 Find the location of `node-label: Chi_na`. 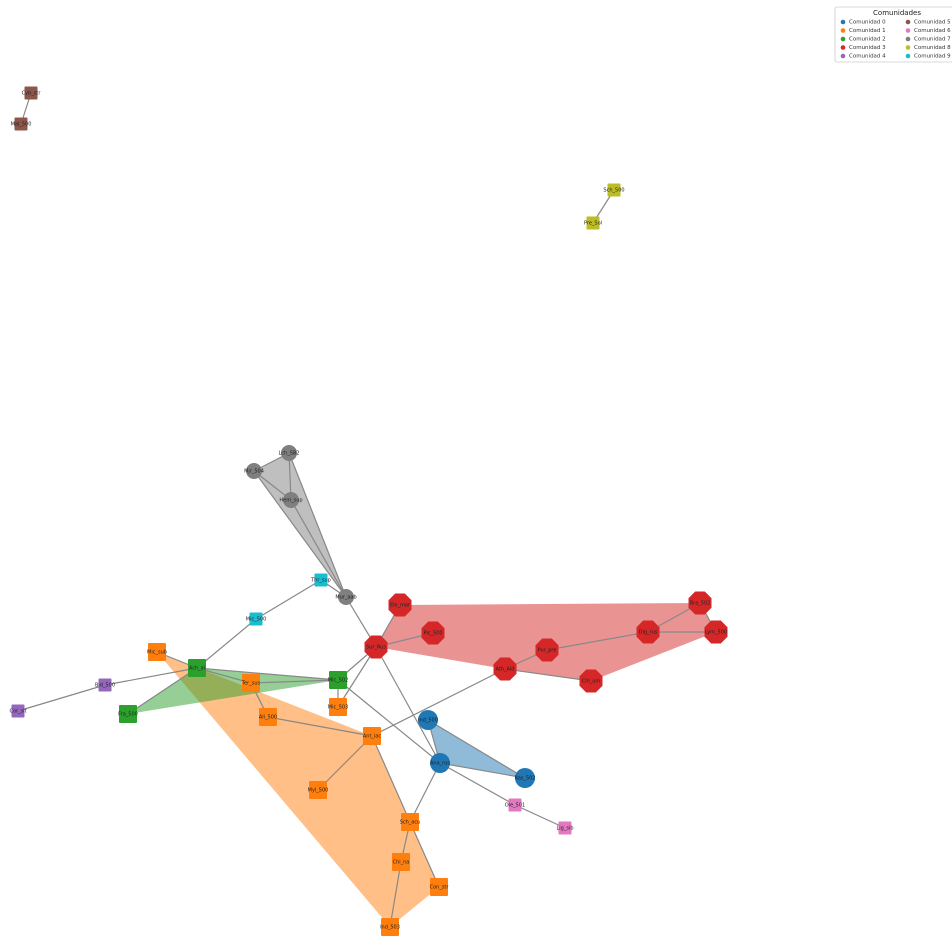

node-label: Chi_na is located at coordinates (401, 863).